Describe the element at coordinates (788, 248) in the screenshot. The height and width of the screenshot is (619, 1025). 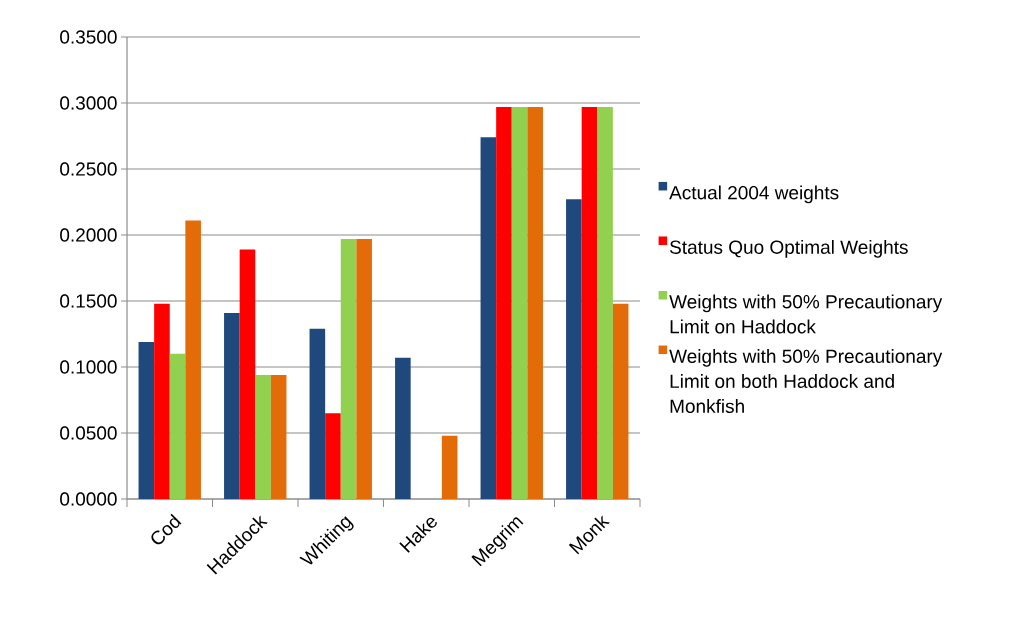
I see `legend-label: Status Quo Optimal Weights` at that location.